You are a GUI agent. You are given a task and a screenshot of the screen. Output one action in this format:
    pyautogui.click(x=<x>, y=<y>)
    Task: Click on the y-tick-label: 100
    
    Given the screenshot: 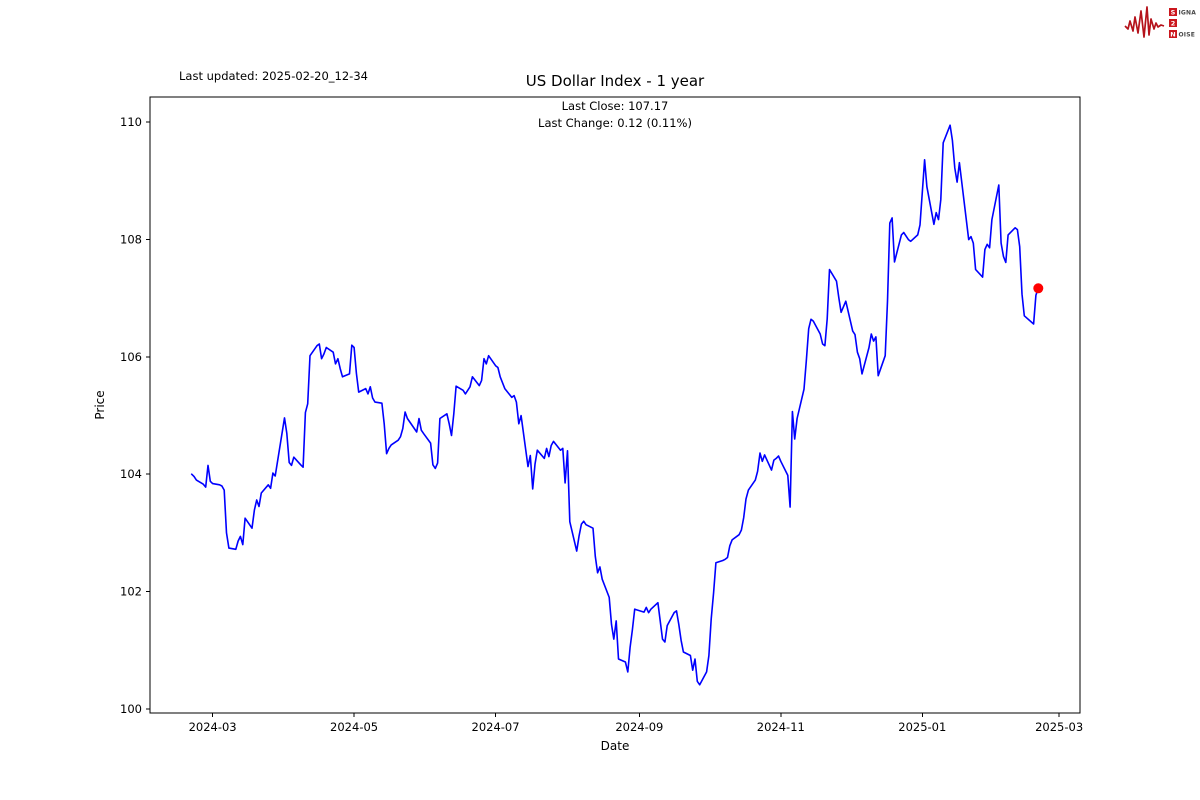 What is the action you would take?
    pyautogui.click(x=131, y=709)
    